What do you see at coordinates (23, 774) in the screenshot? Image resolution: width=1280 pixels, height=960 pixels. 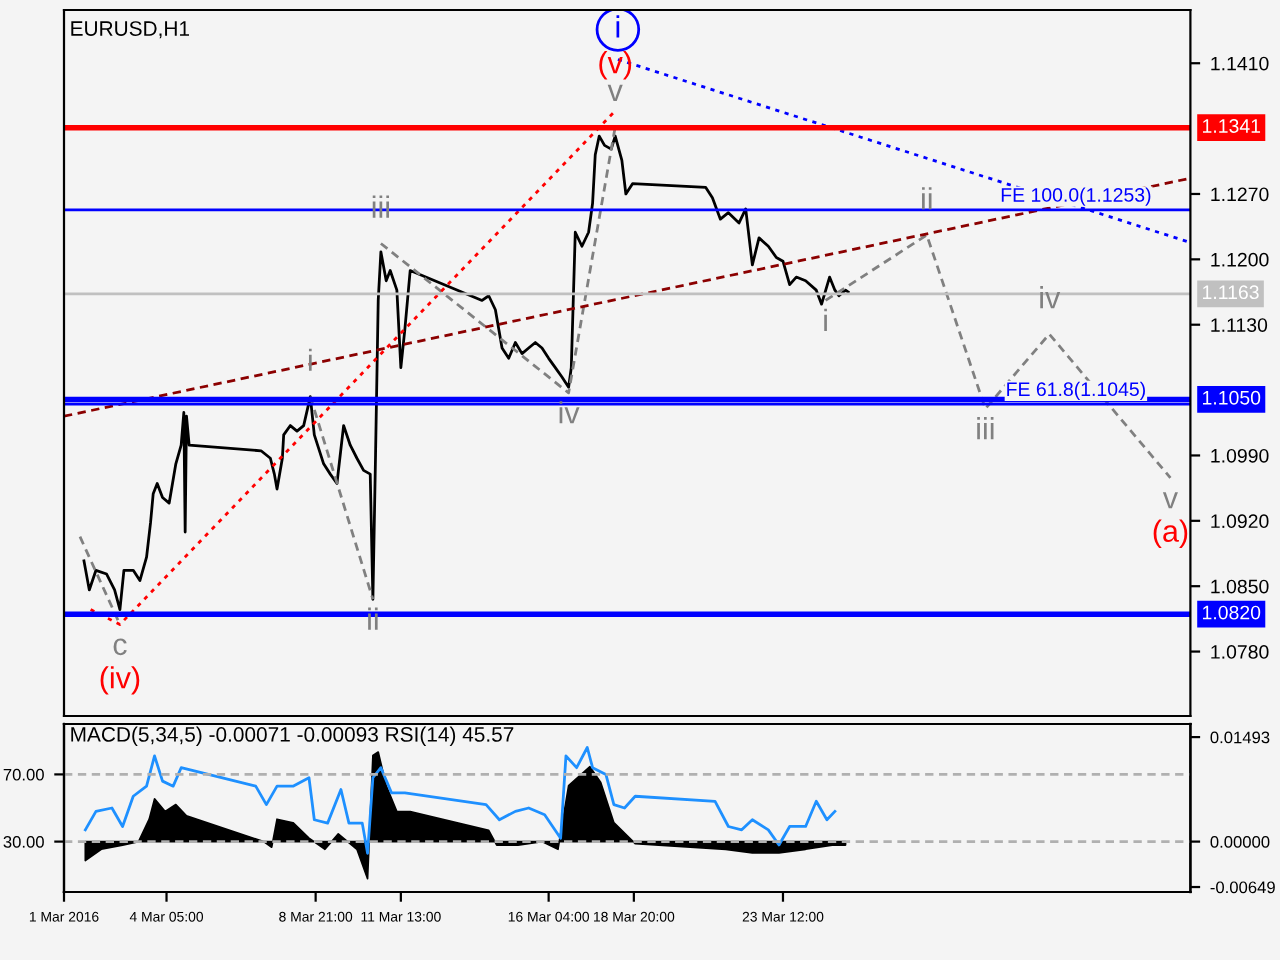 I see `y-tick-label: 70.00` at bounding box center [23, 774].